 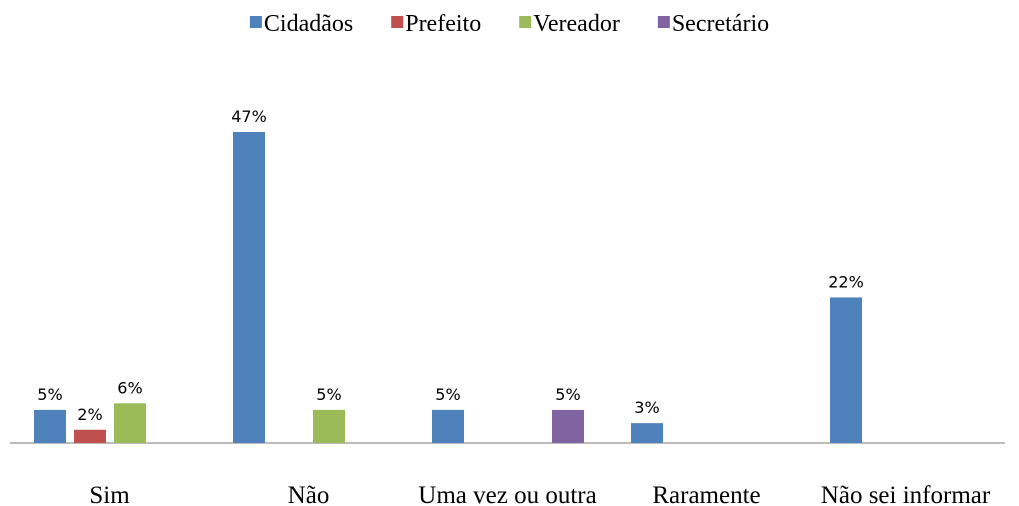 I want to click on data-label: 3%, so click(x=646, y=407).